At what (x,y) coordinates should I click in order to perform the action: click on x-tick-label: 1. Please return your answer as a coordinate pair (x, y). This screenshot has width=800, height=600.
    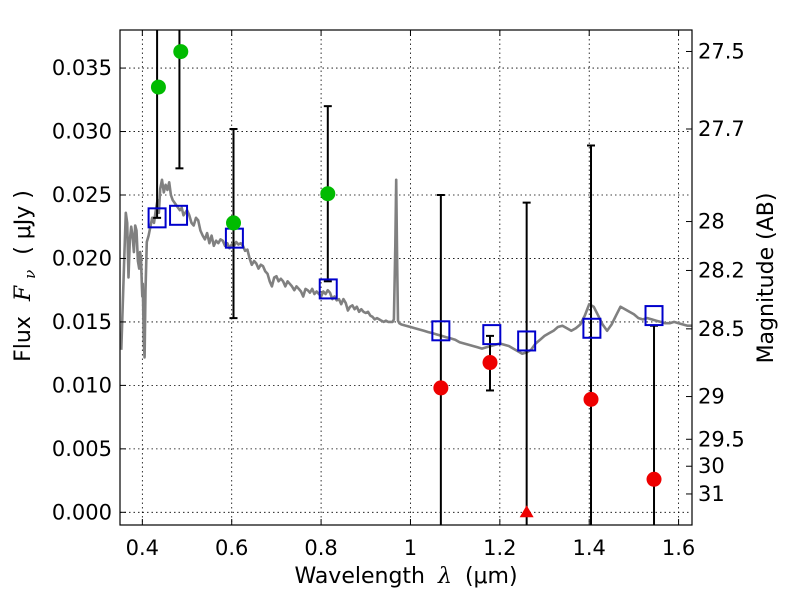
    Looking at the image, I should click on (410, 548).